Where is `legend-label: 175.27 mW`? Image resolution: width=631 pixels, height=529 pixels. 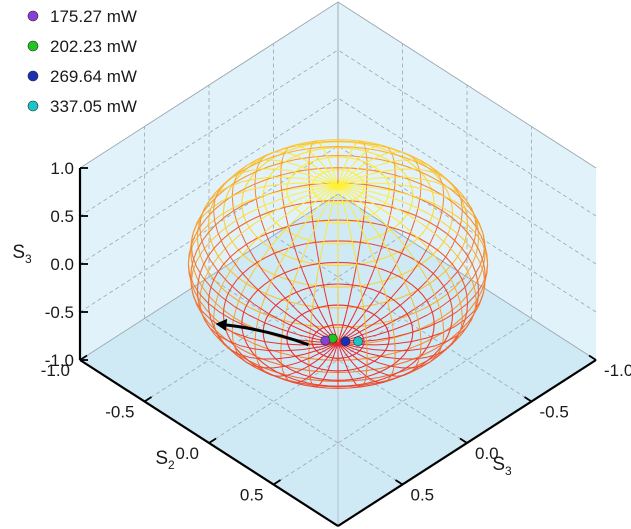
legend-label: 175.27 mW is located at coordinates (93, 16).